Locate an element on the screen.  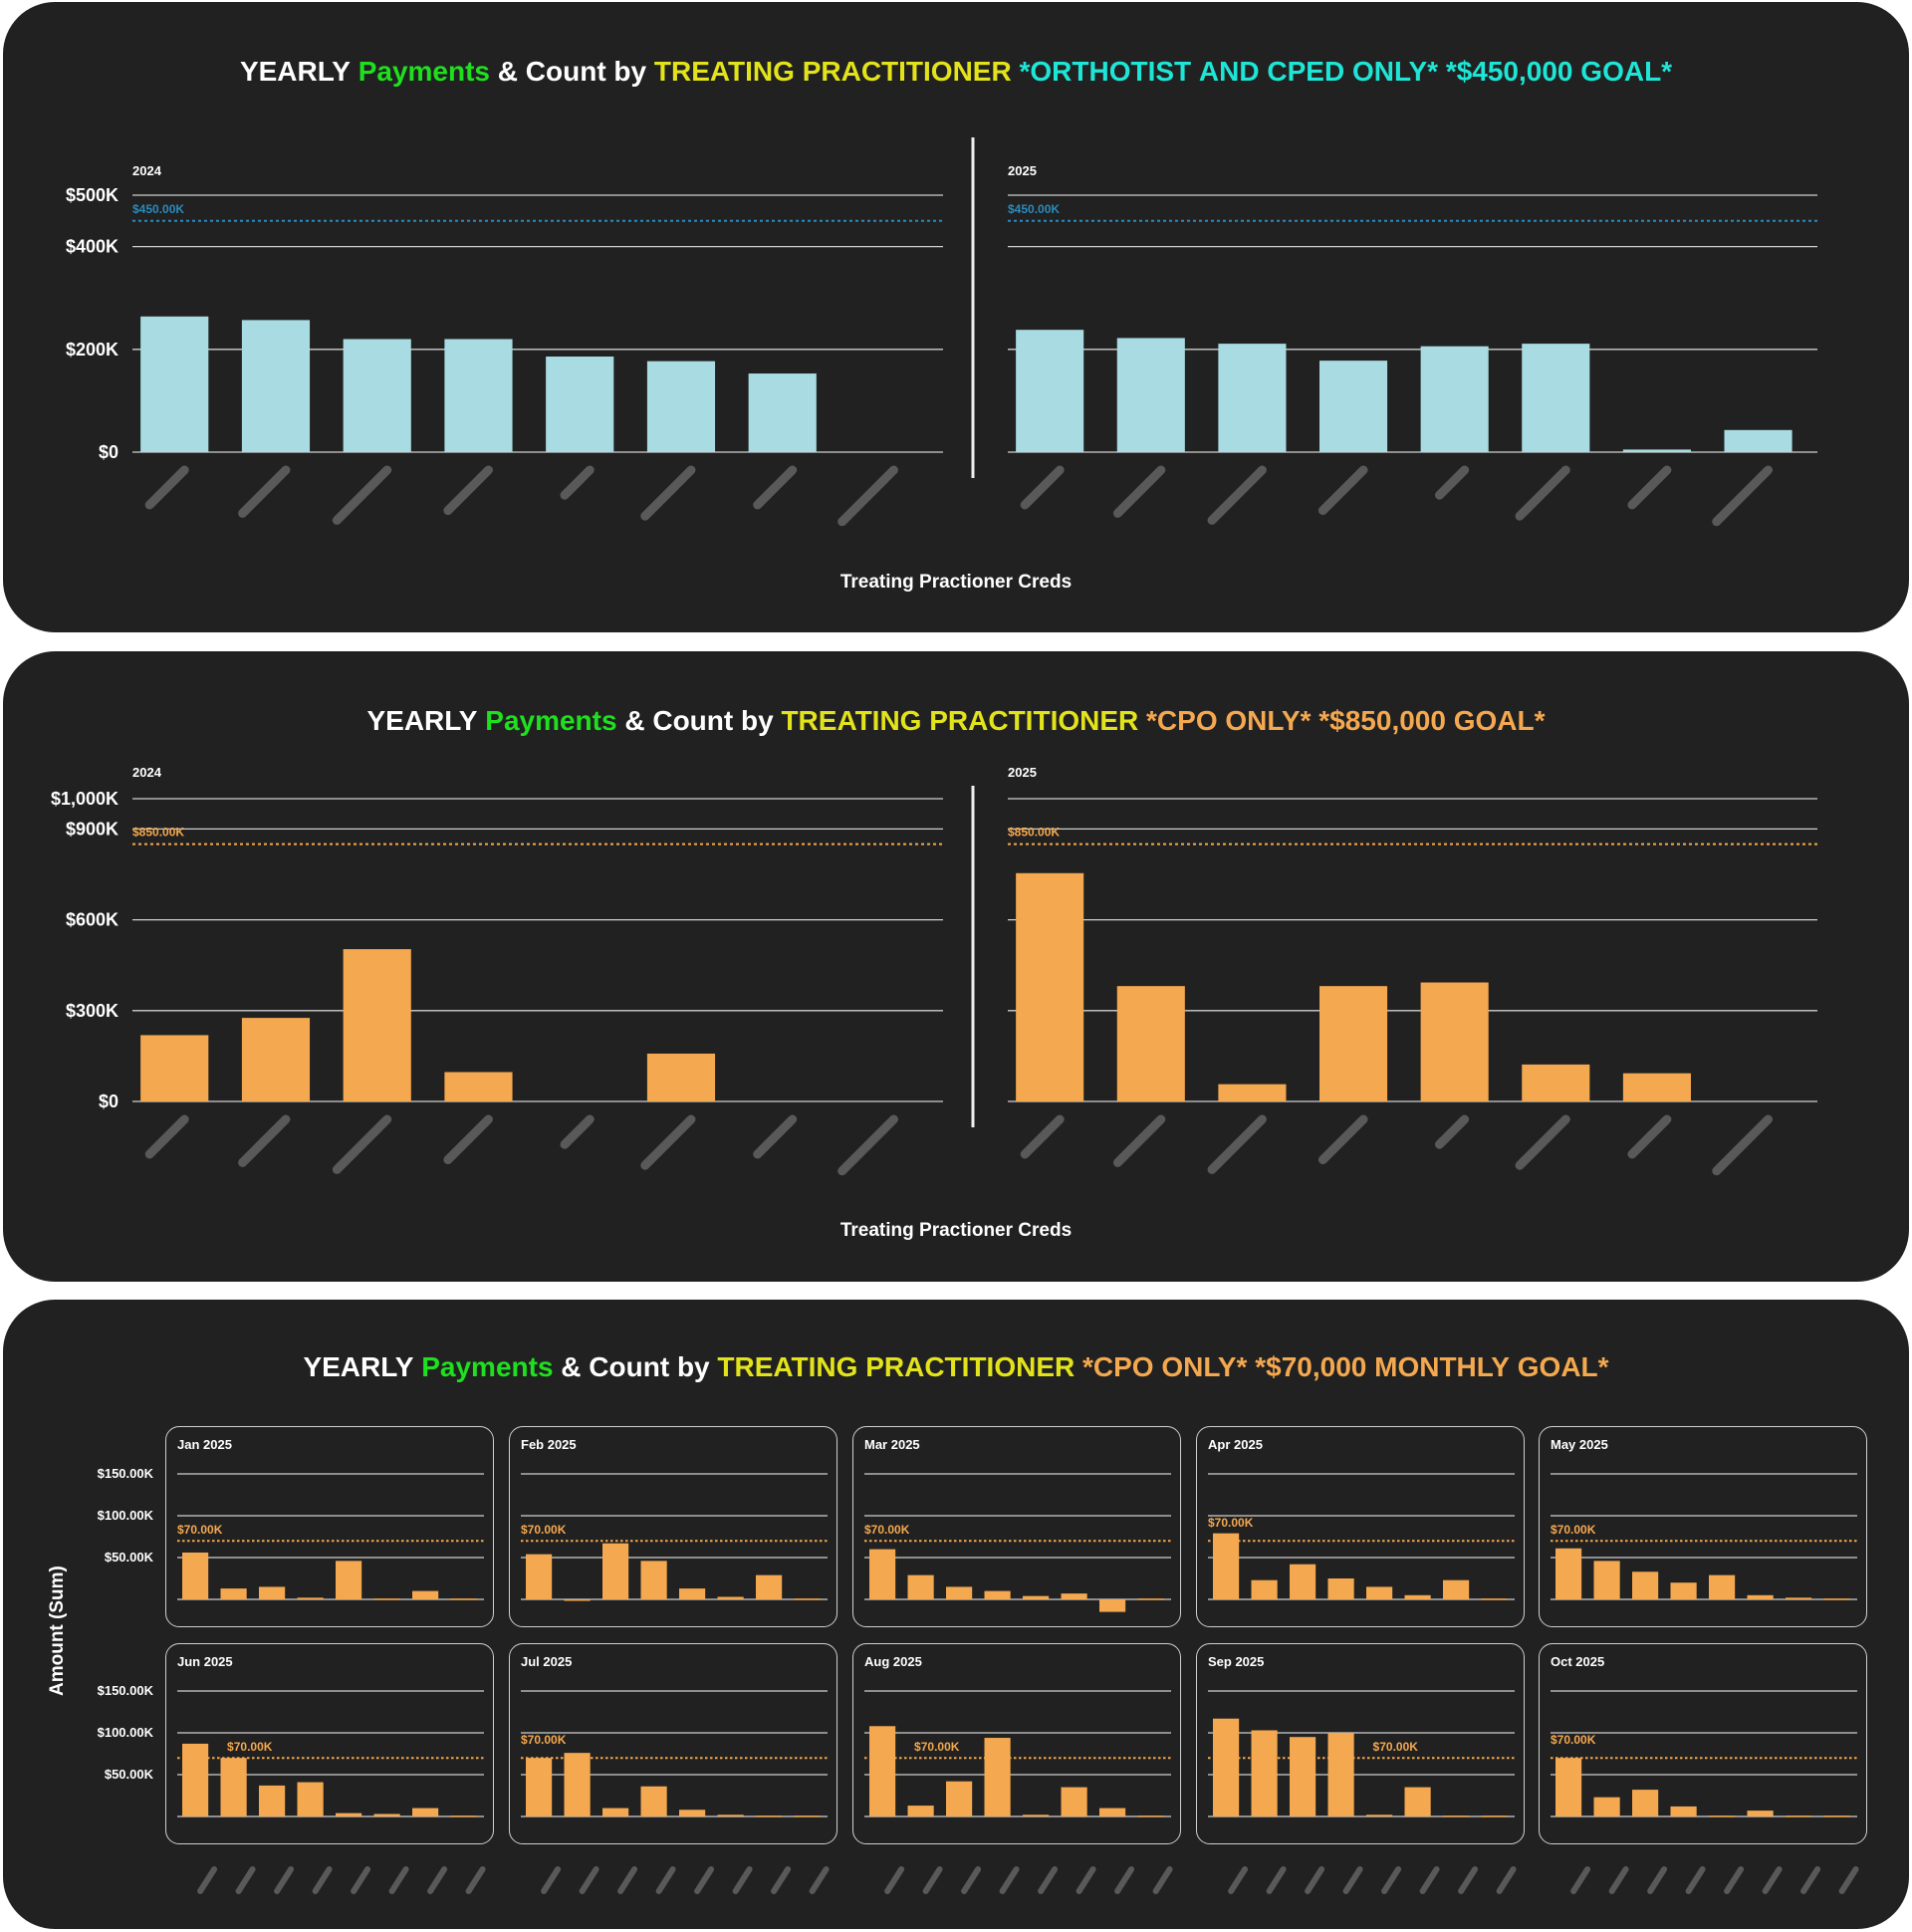
facet-label: 2024 is located at coordinates (147, 773).